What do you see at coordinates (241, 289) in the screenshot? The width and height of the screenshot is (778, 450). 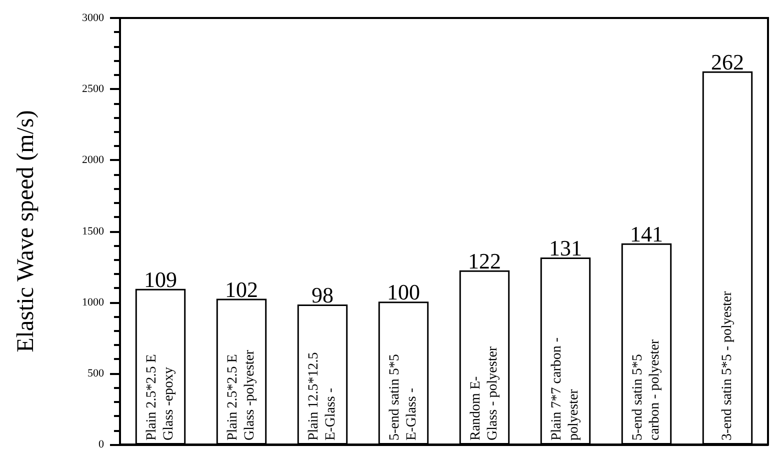 I see `annotation: 102` at bounding box center [241, 289].